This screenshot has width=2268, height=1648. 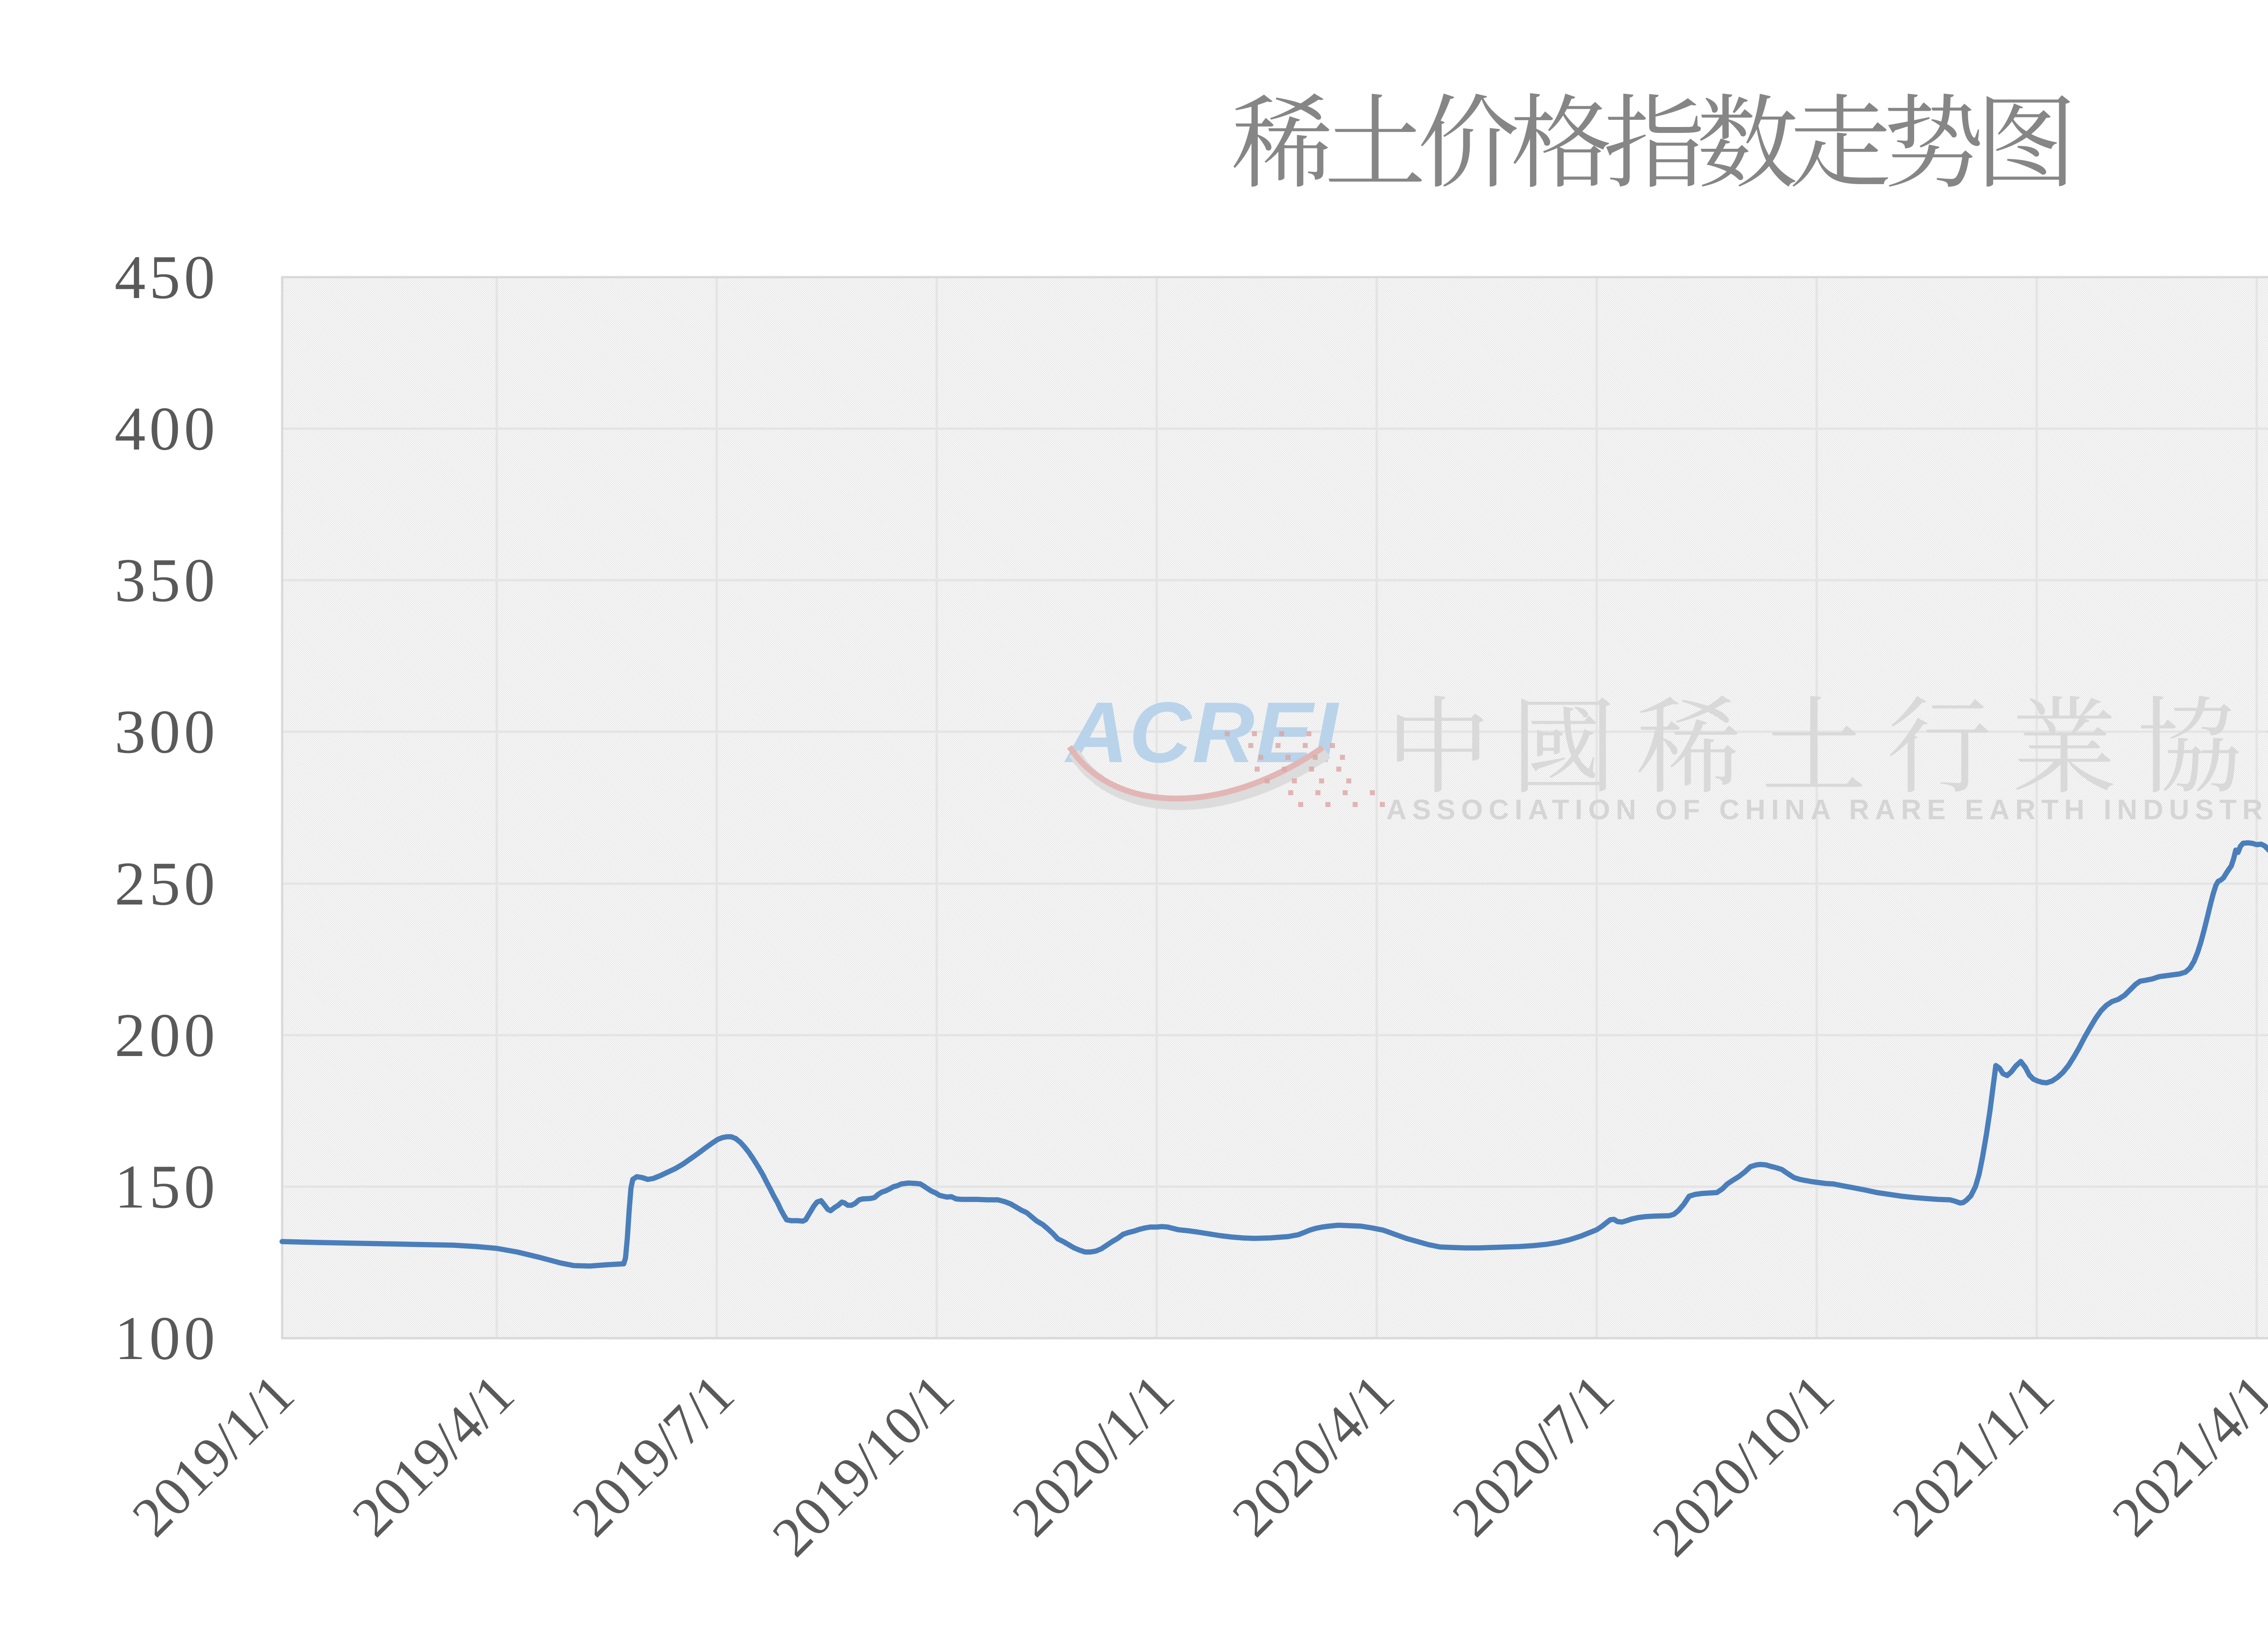 I want to click on svg-text: 450, so click(x=167, y=277).